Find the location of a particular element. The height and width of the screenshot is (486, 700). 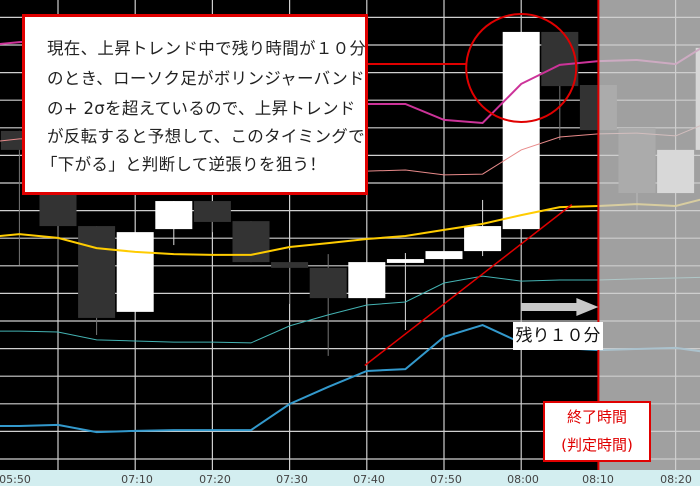

x-tick-label: 07:10 is located at coordinates (137, 479).